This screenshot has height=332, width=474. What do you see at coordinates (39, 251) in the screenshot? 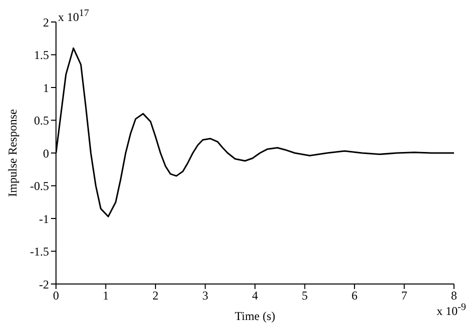
I see `y-tick-label: -1.5` at bounding box center [39, 251].